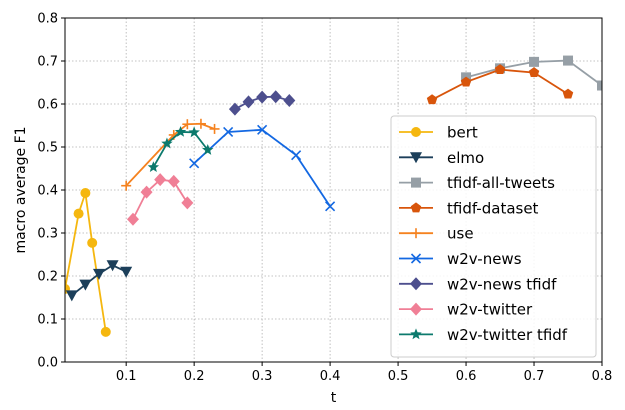 The width and height of the screenshot is (625, 410). Describe the element at coordinates (465, 158) in the screenshot. I see `legend-label: elmo` at that location.